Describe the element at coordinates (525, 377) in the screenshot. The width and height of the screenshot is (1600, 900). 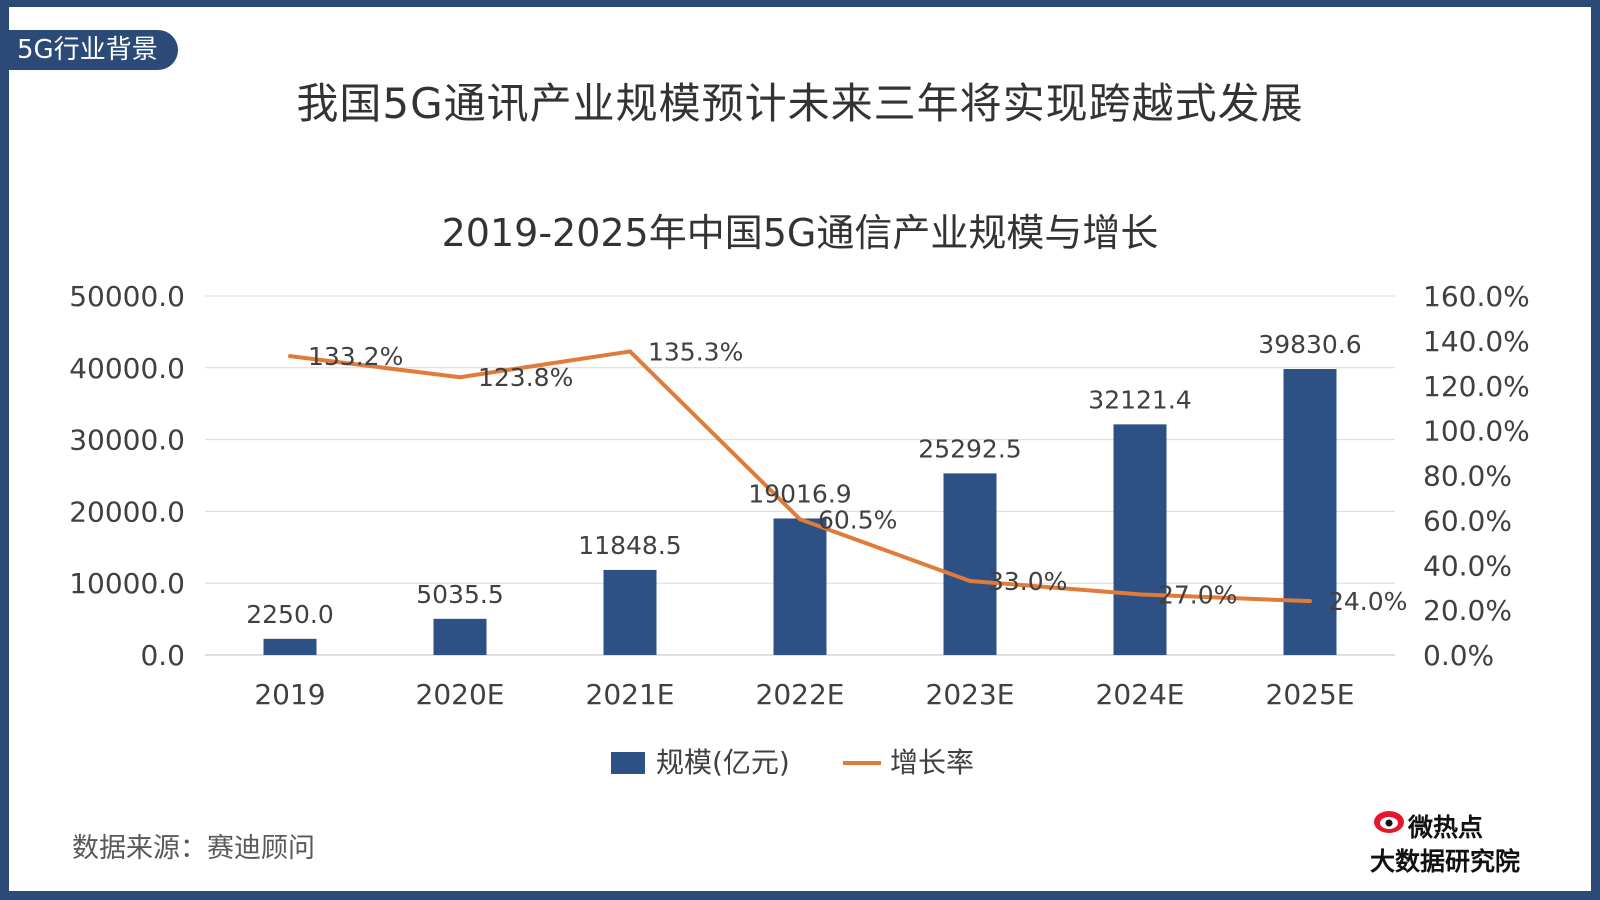
I see `line-value-label: 123.8%` at that location.